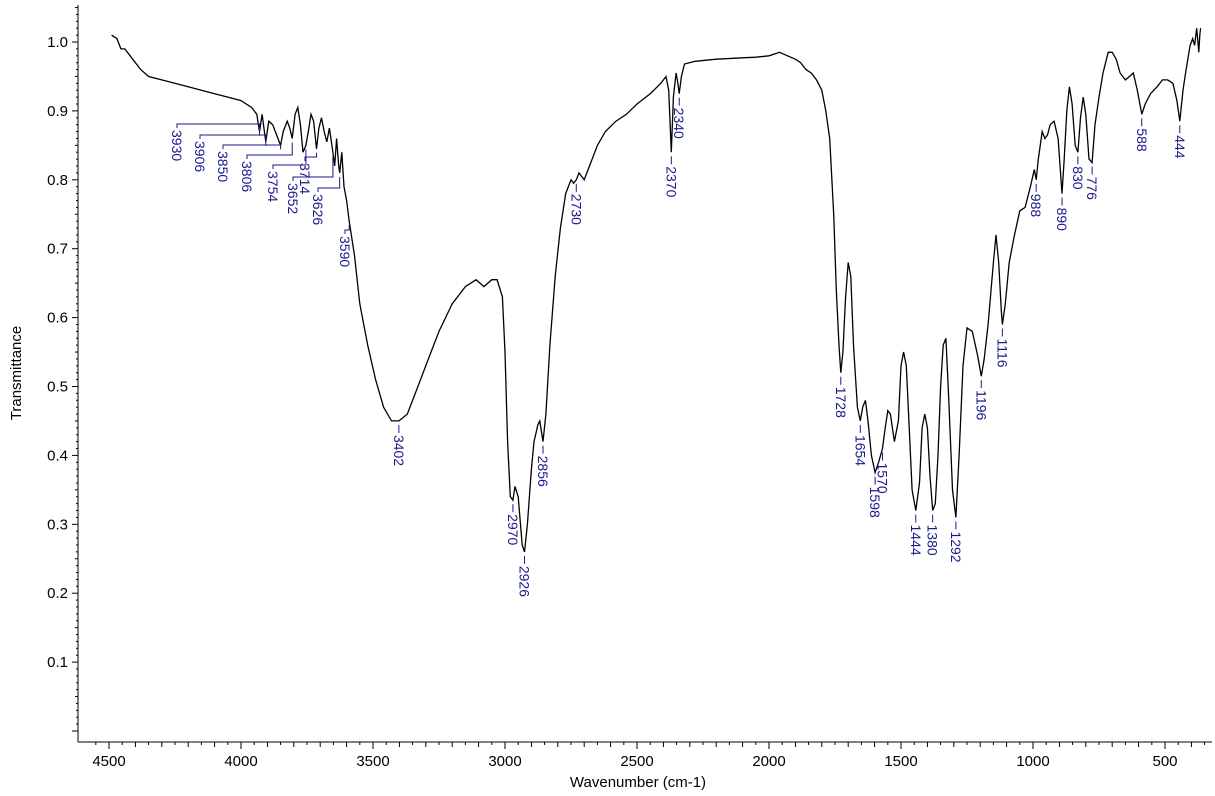  Describe the element at coordinates (273, 186) in the screenshot. I see `peak-label: 3754` at that location.